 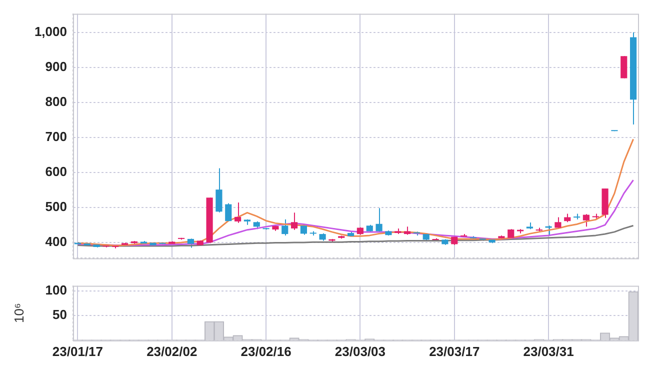 What do you see at coordinates (56, 136) in the screenshot?
I see `y-tick-label: 700` at bounding box center [56, 136].